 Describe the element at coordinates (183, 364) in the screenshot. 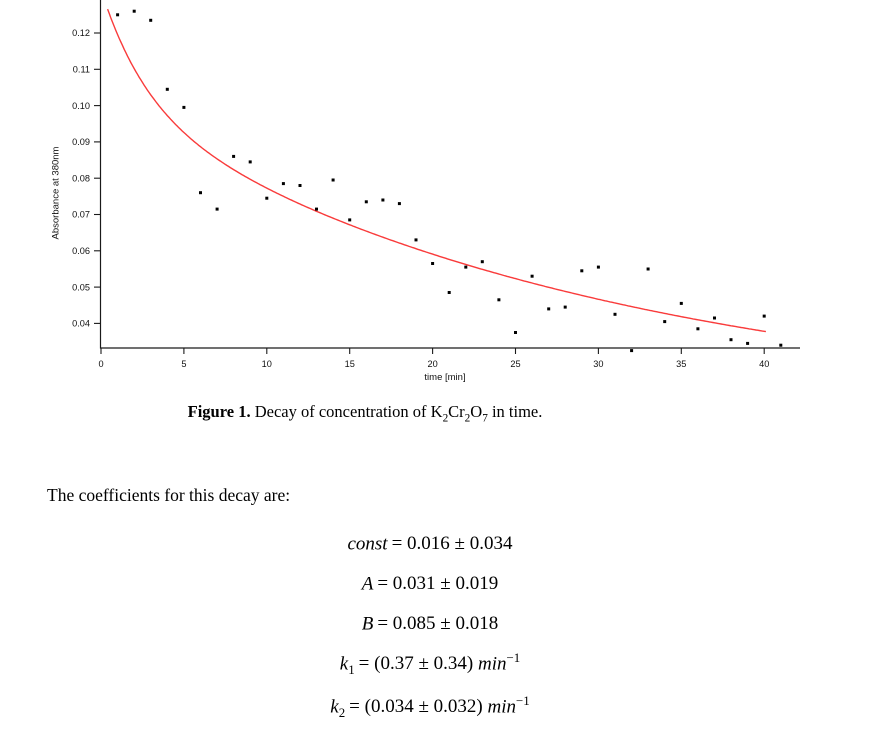

I see `x-tick-label: 5` at that location.